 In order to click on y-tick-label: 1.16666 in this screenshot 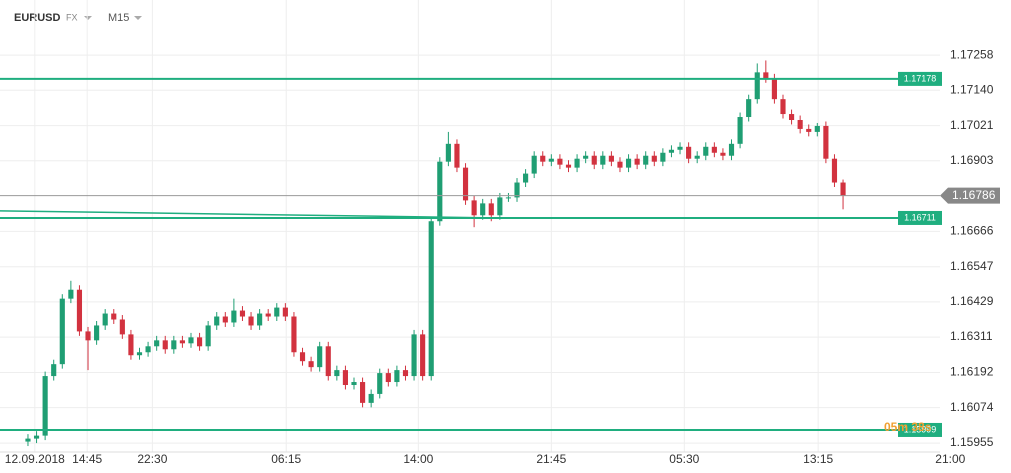, I will do `click(972, 231)`.